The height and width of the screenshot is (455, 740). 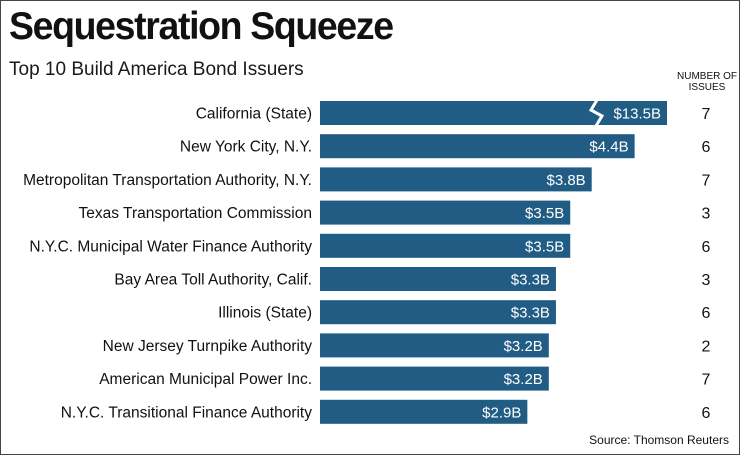 What do you see at coordinates (501, 412) in the screenshot?
I see `value-label: $2.9B` at bounding box center [501, 412].